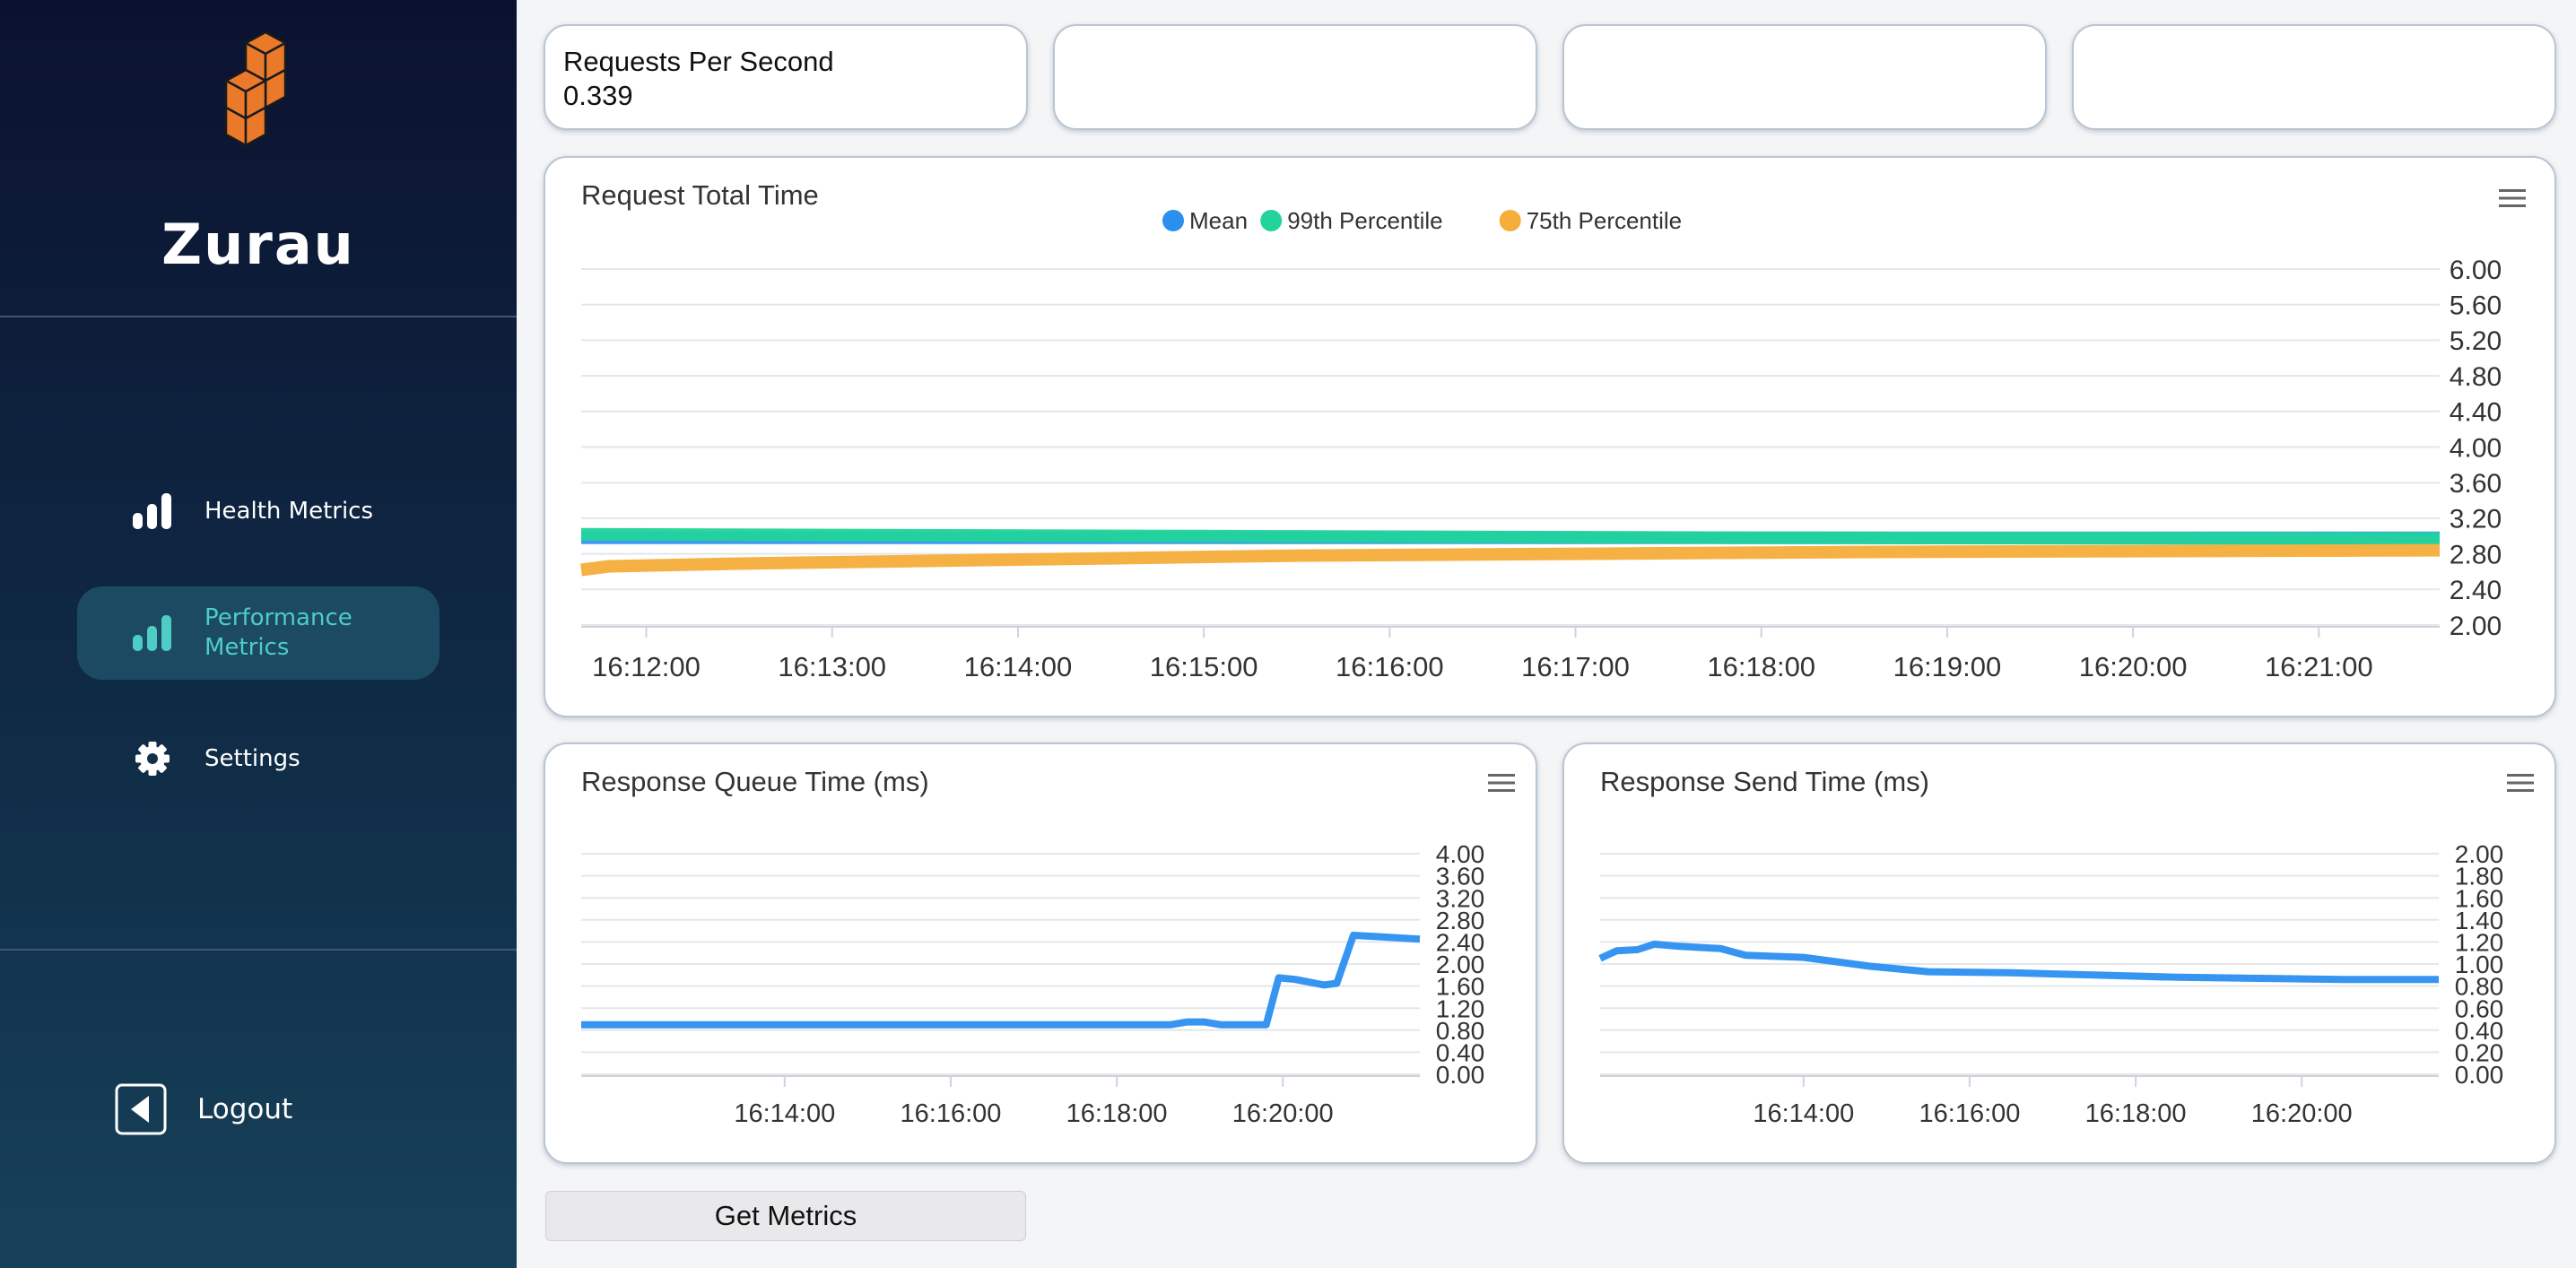  I want to click on stat-card-requests-per-second: Requests Per Second 0.339, so click(786, 77).